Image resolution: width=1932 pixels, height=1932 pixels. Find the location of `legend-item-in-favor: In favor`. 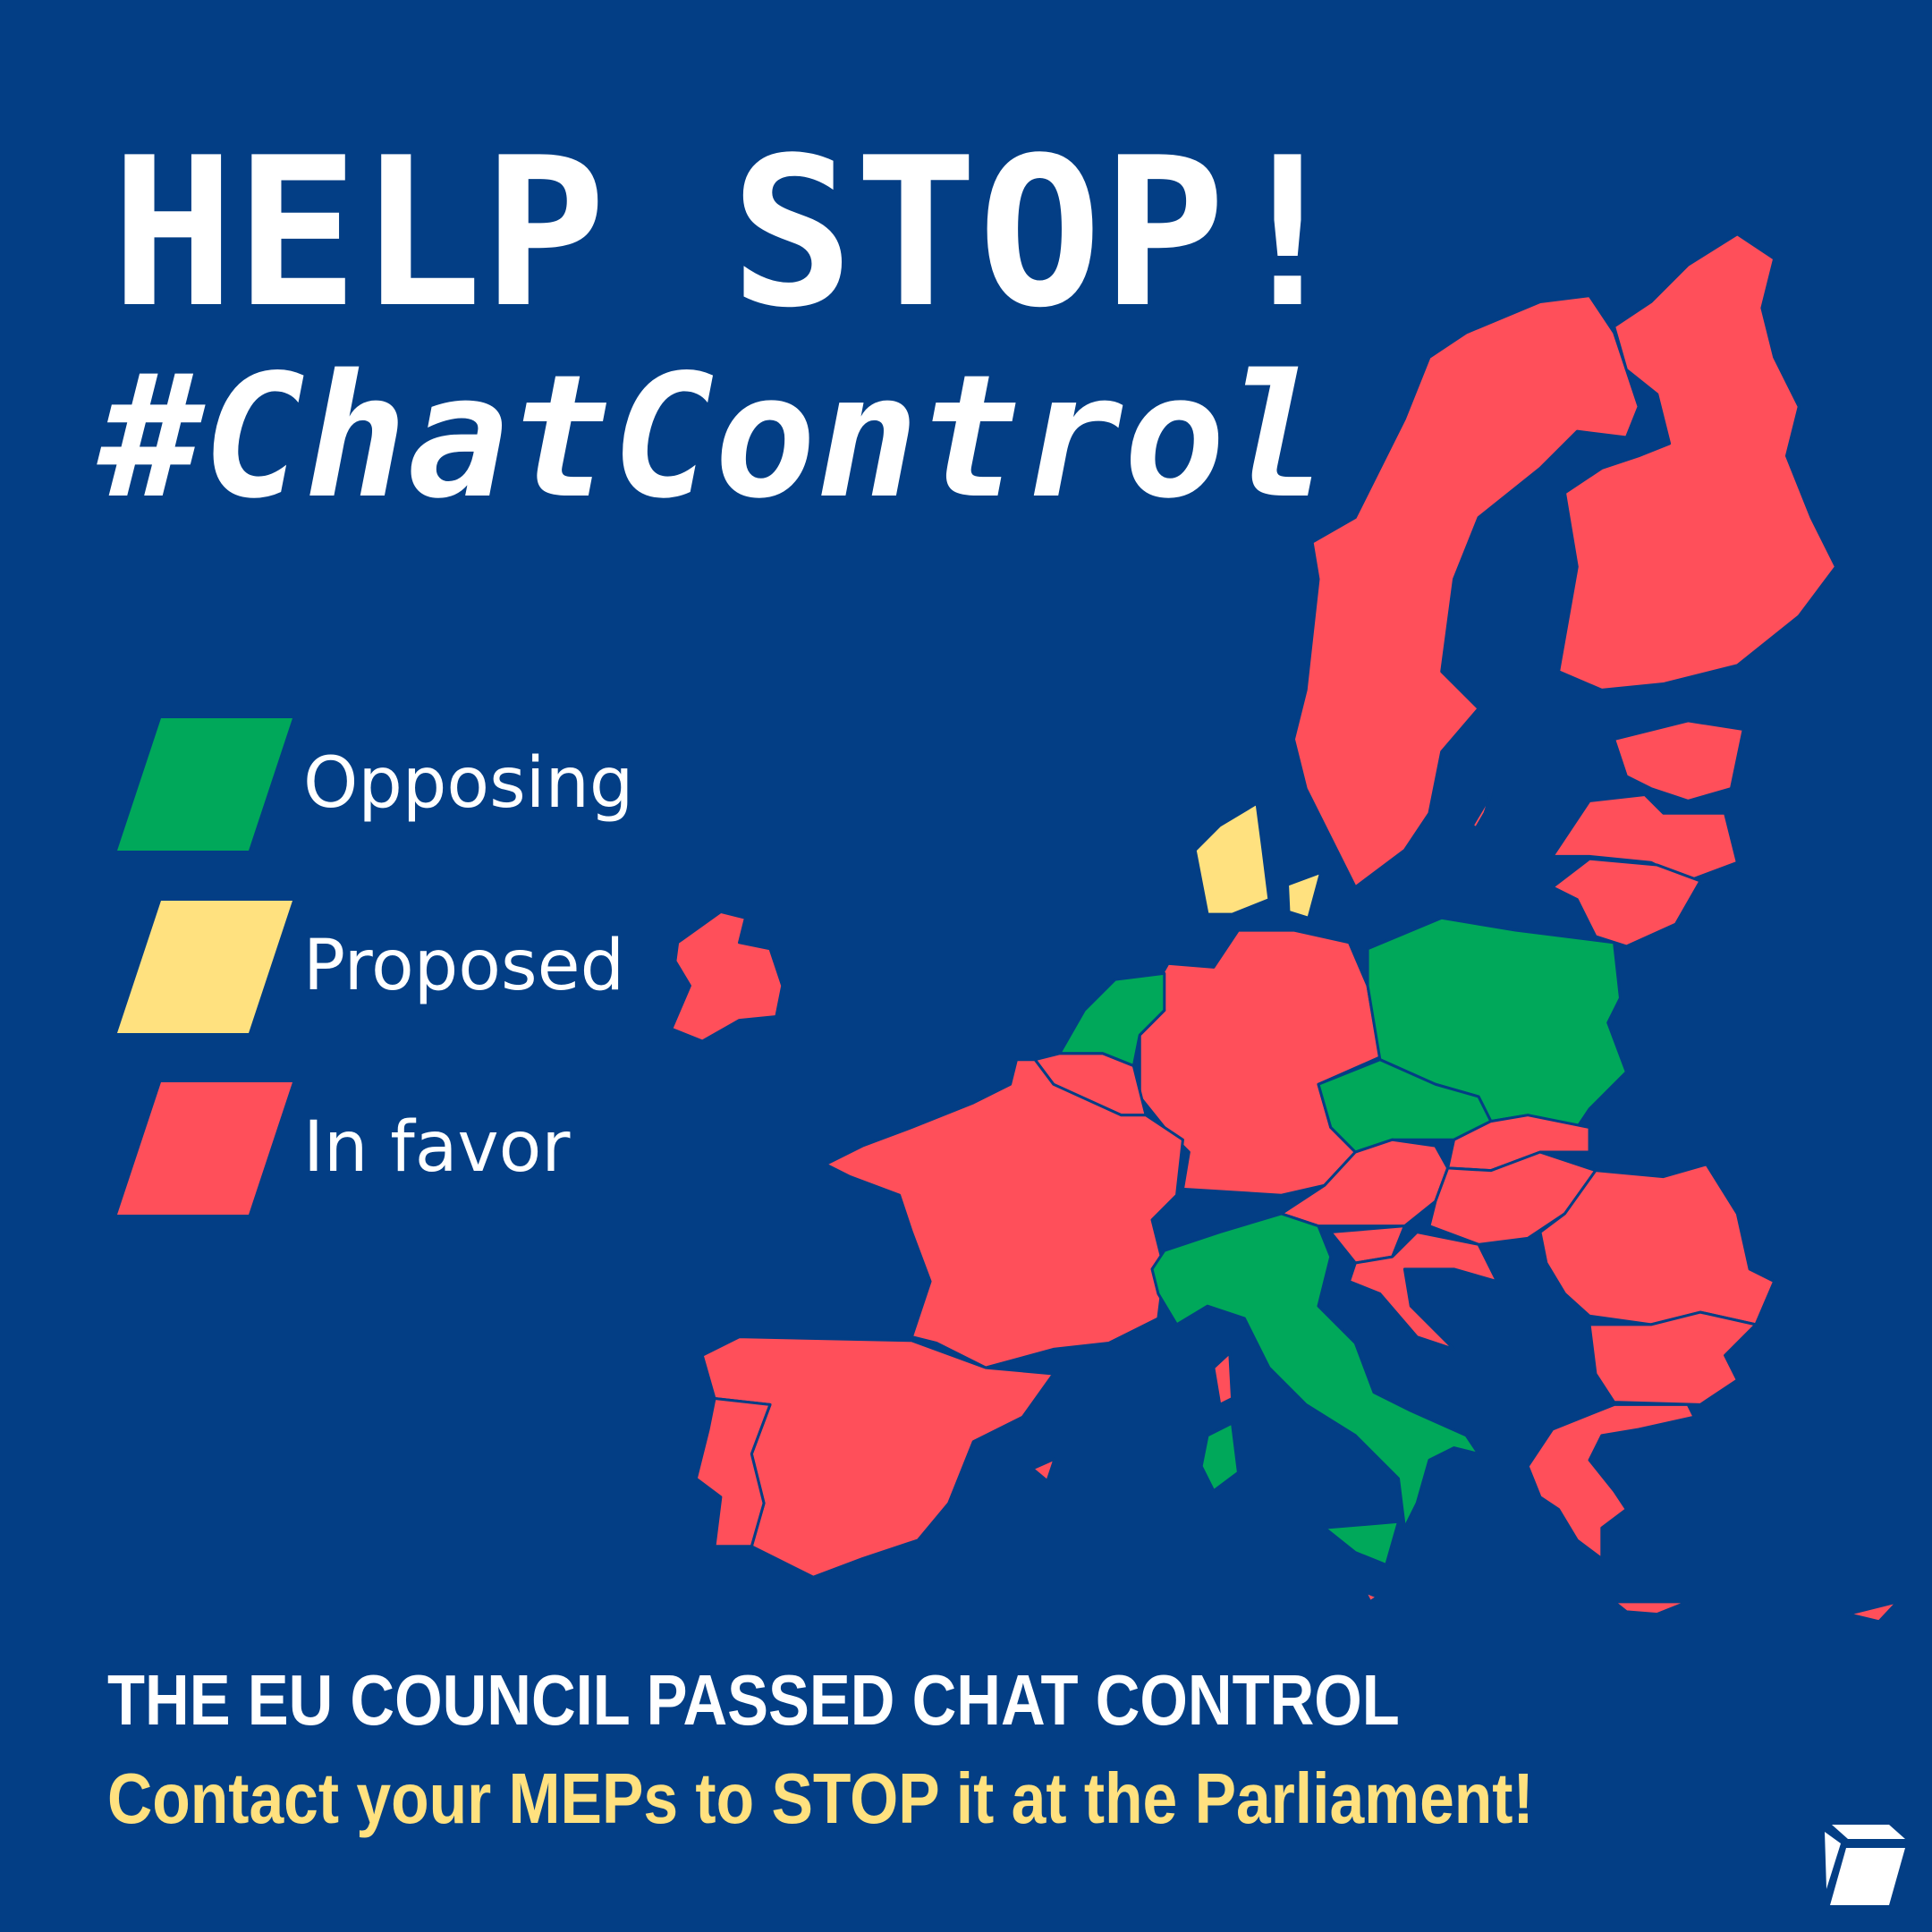

legend-item-in-favor: In favor is located at coordinates (430, 1148).